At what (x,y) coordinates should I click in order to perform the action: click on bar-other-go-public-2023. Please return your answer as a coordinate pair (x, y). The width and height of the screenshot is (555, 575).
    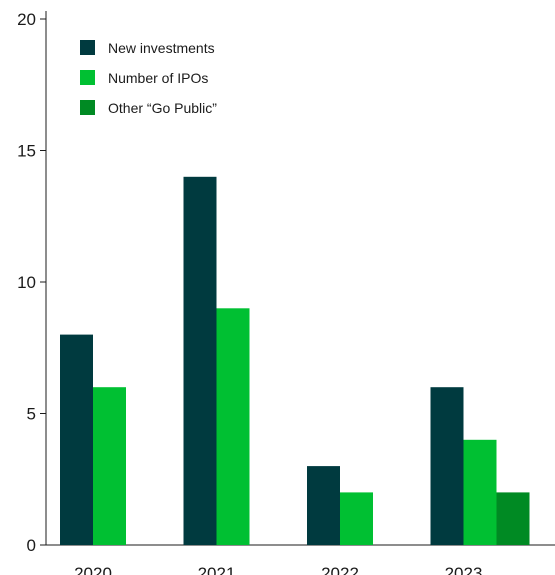
    Looking at the image, I should click on (513, 518).